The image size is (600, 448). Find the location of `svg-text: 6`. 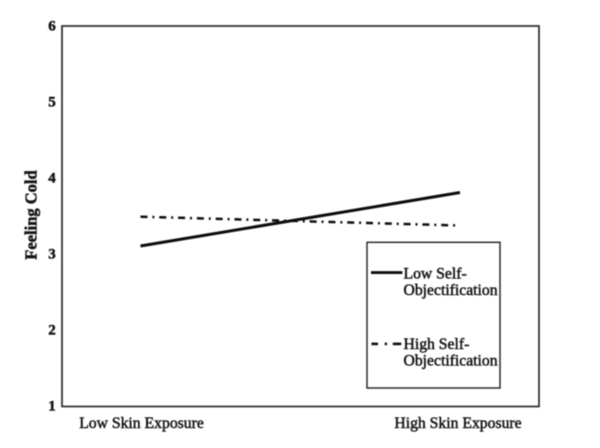

svg-text: 6 is located at coordinates (52, 27).